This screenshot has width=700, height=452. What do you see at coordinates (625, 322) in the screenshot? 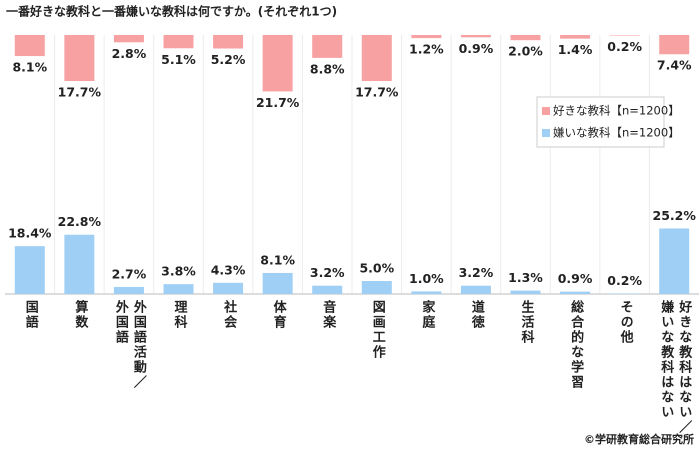
I see `x-tick-label: その他` at bounding box center [625, 322].